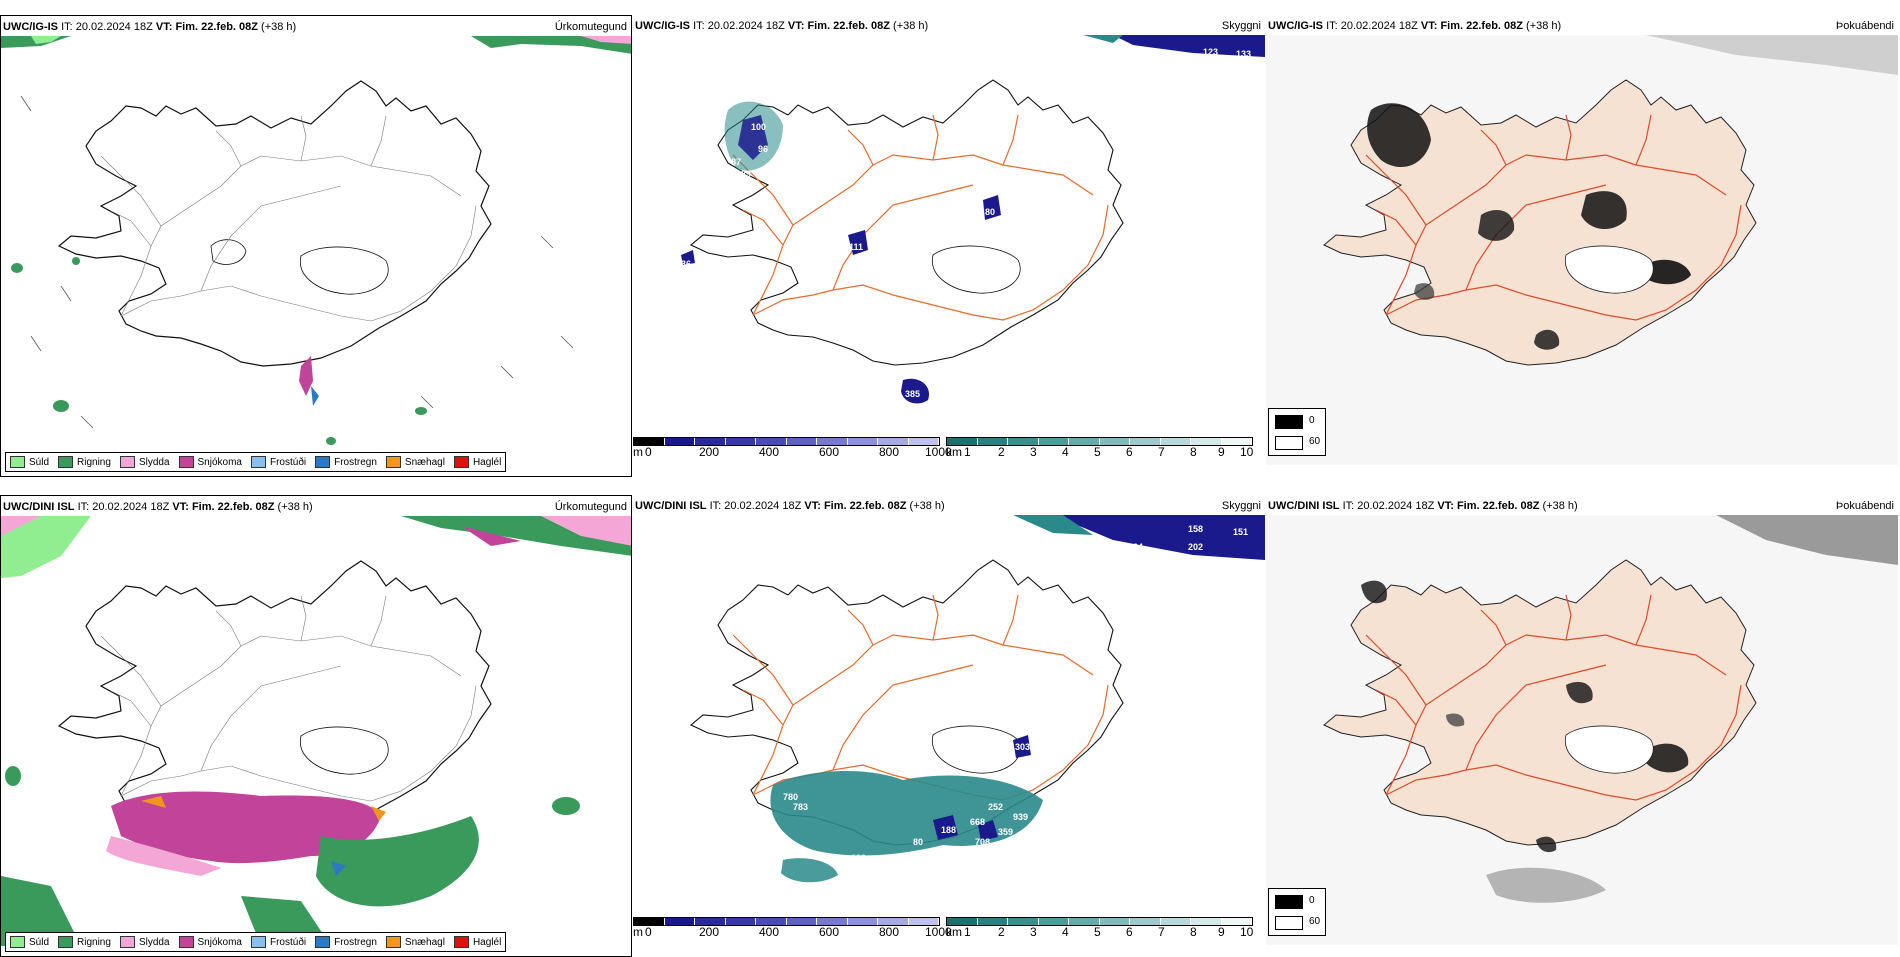 Image resolution: width=1900 pixels, height=957 pixels. I want to click on vis-label: 385, so click(912, 394).